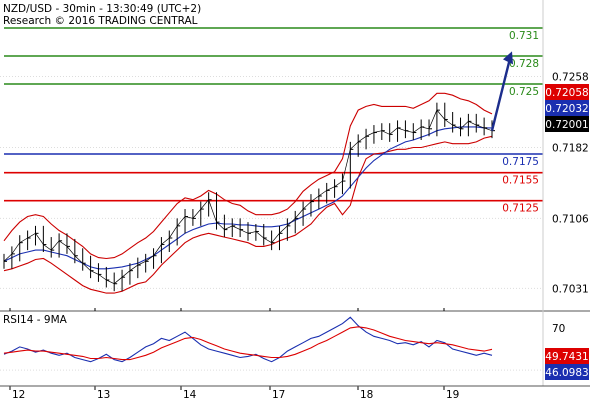 Image resolution: width=590 pixels, height=400 pixels. I want to click on rsi-series-rsi, so click(248, 339).